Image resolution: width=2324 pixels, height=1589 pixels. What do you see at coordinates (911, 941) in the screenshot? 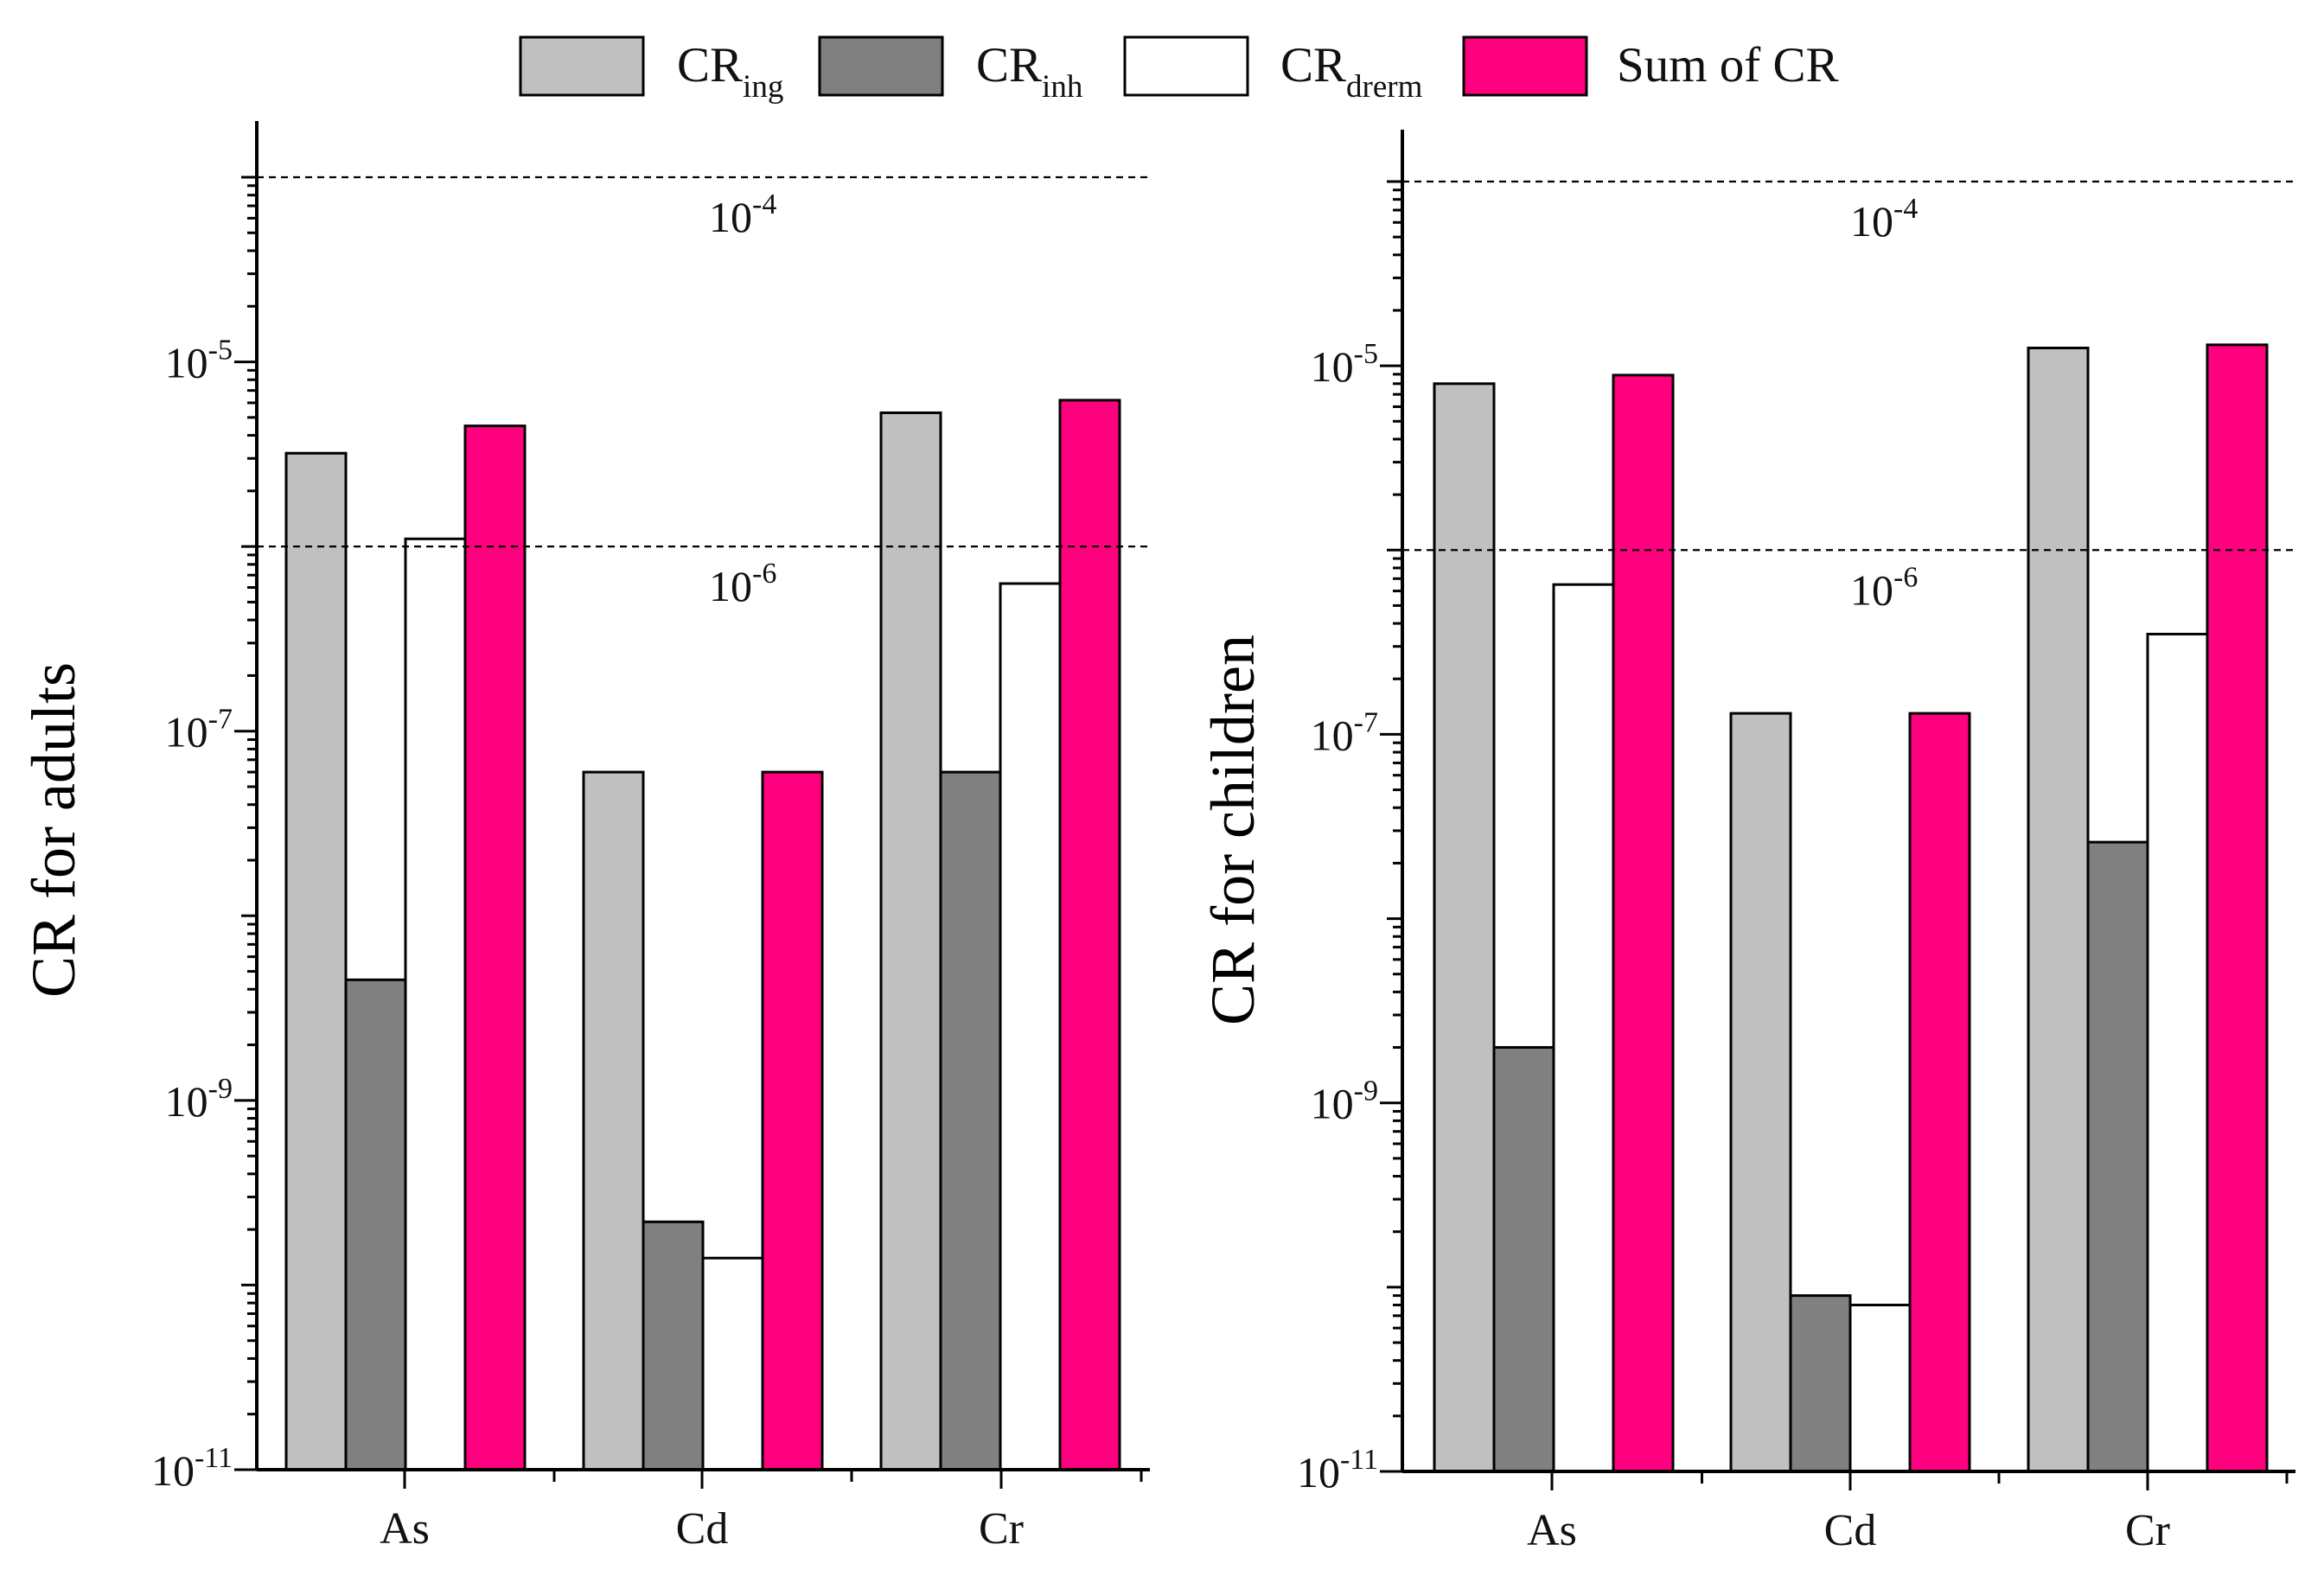
I see `bar-adults-cr-ing` at bounding box center [911, 941].